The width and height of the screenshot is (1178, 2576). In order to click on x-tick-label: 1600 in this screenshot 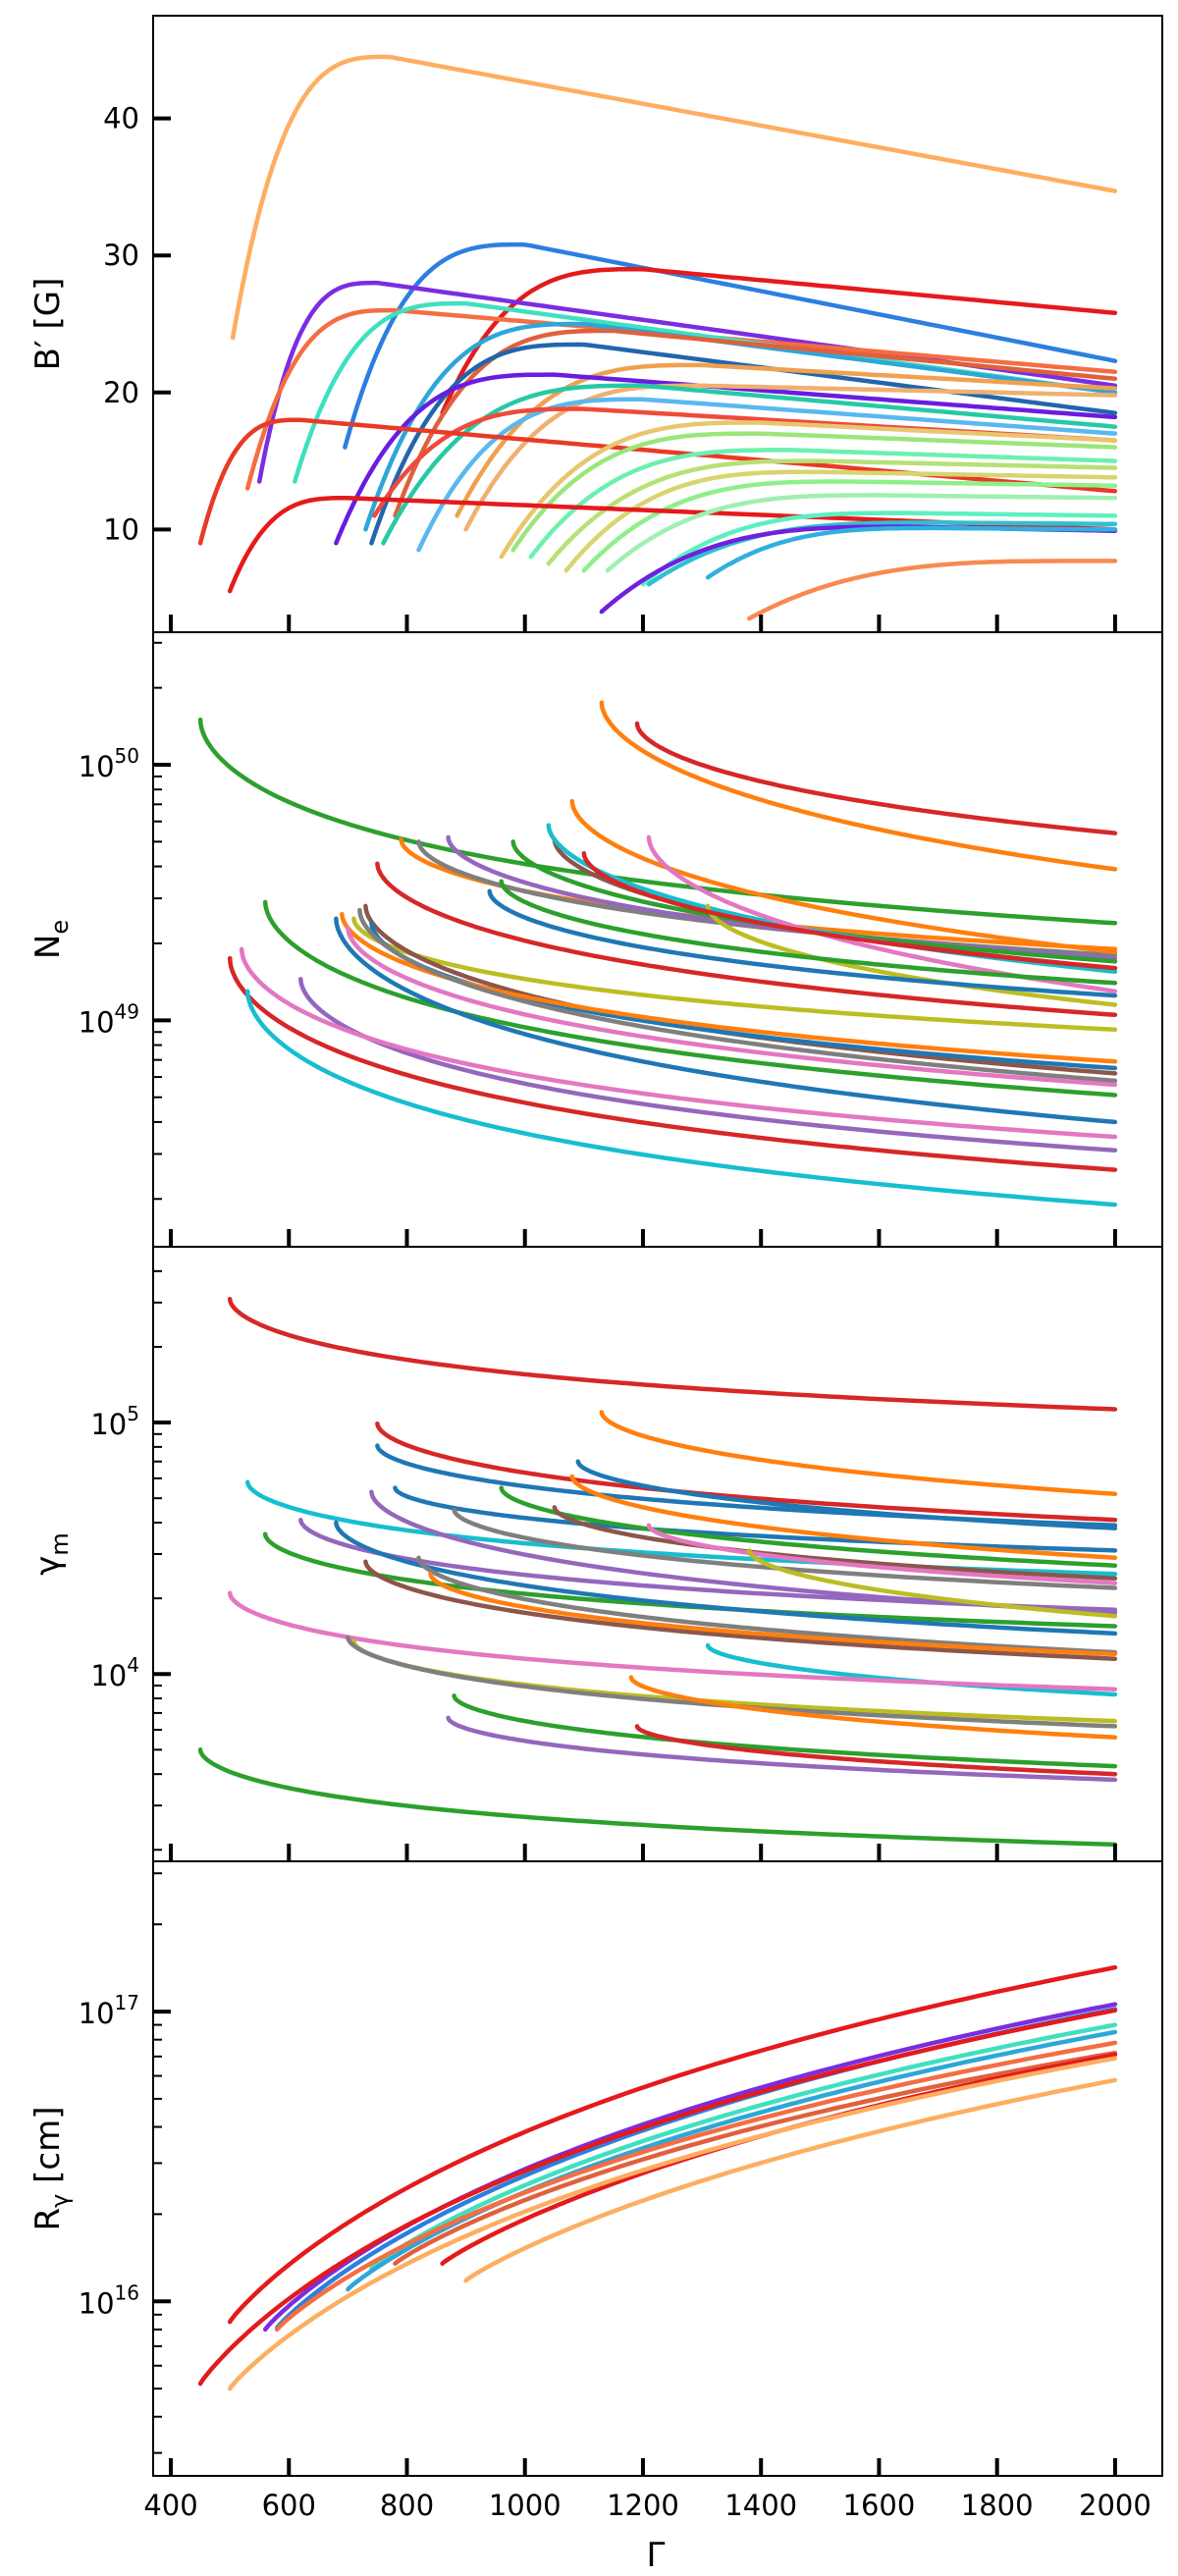, I will do `click(880, 2505)`.